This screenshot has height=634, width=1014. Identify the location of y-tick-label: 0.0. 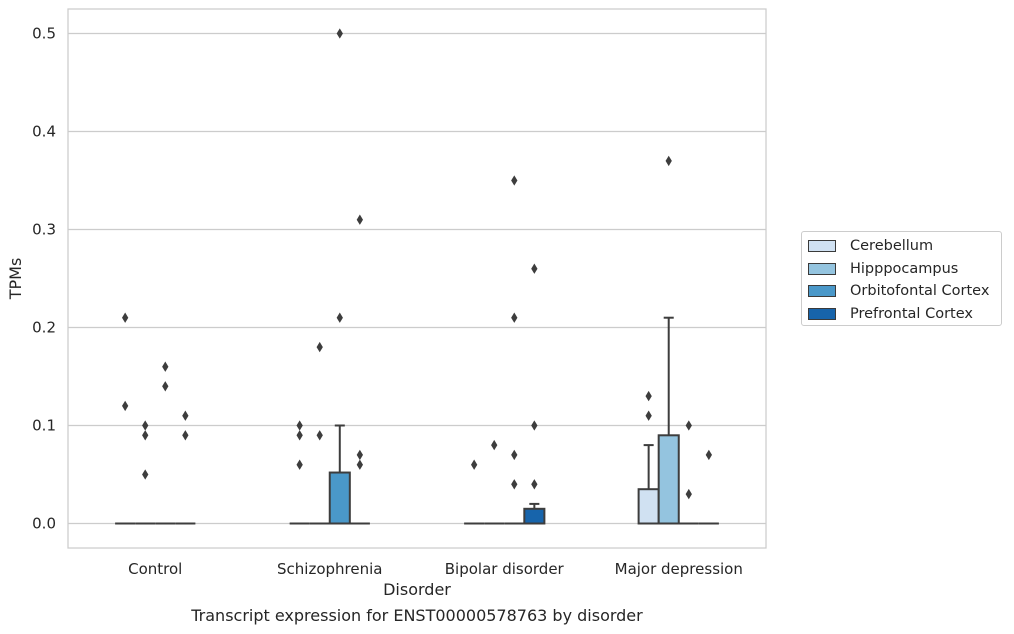
(44, 524).